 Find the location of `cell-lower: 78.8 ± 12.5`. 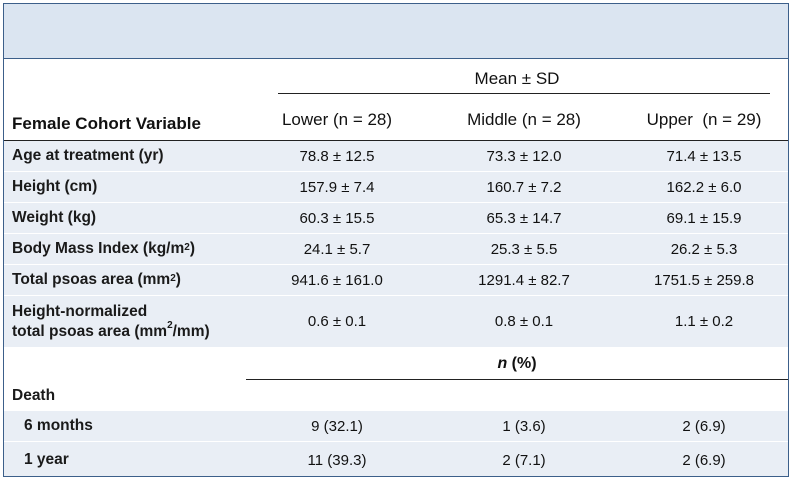

cell-lower: 78.8 ± 12.5 is located at coordinates (337, 156).